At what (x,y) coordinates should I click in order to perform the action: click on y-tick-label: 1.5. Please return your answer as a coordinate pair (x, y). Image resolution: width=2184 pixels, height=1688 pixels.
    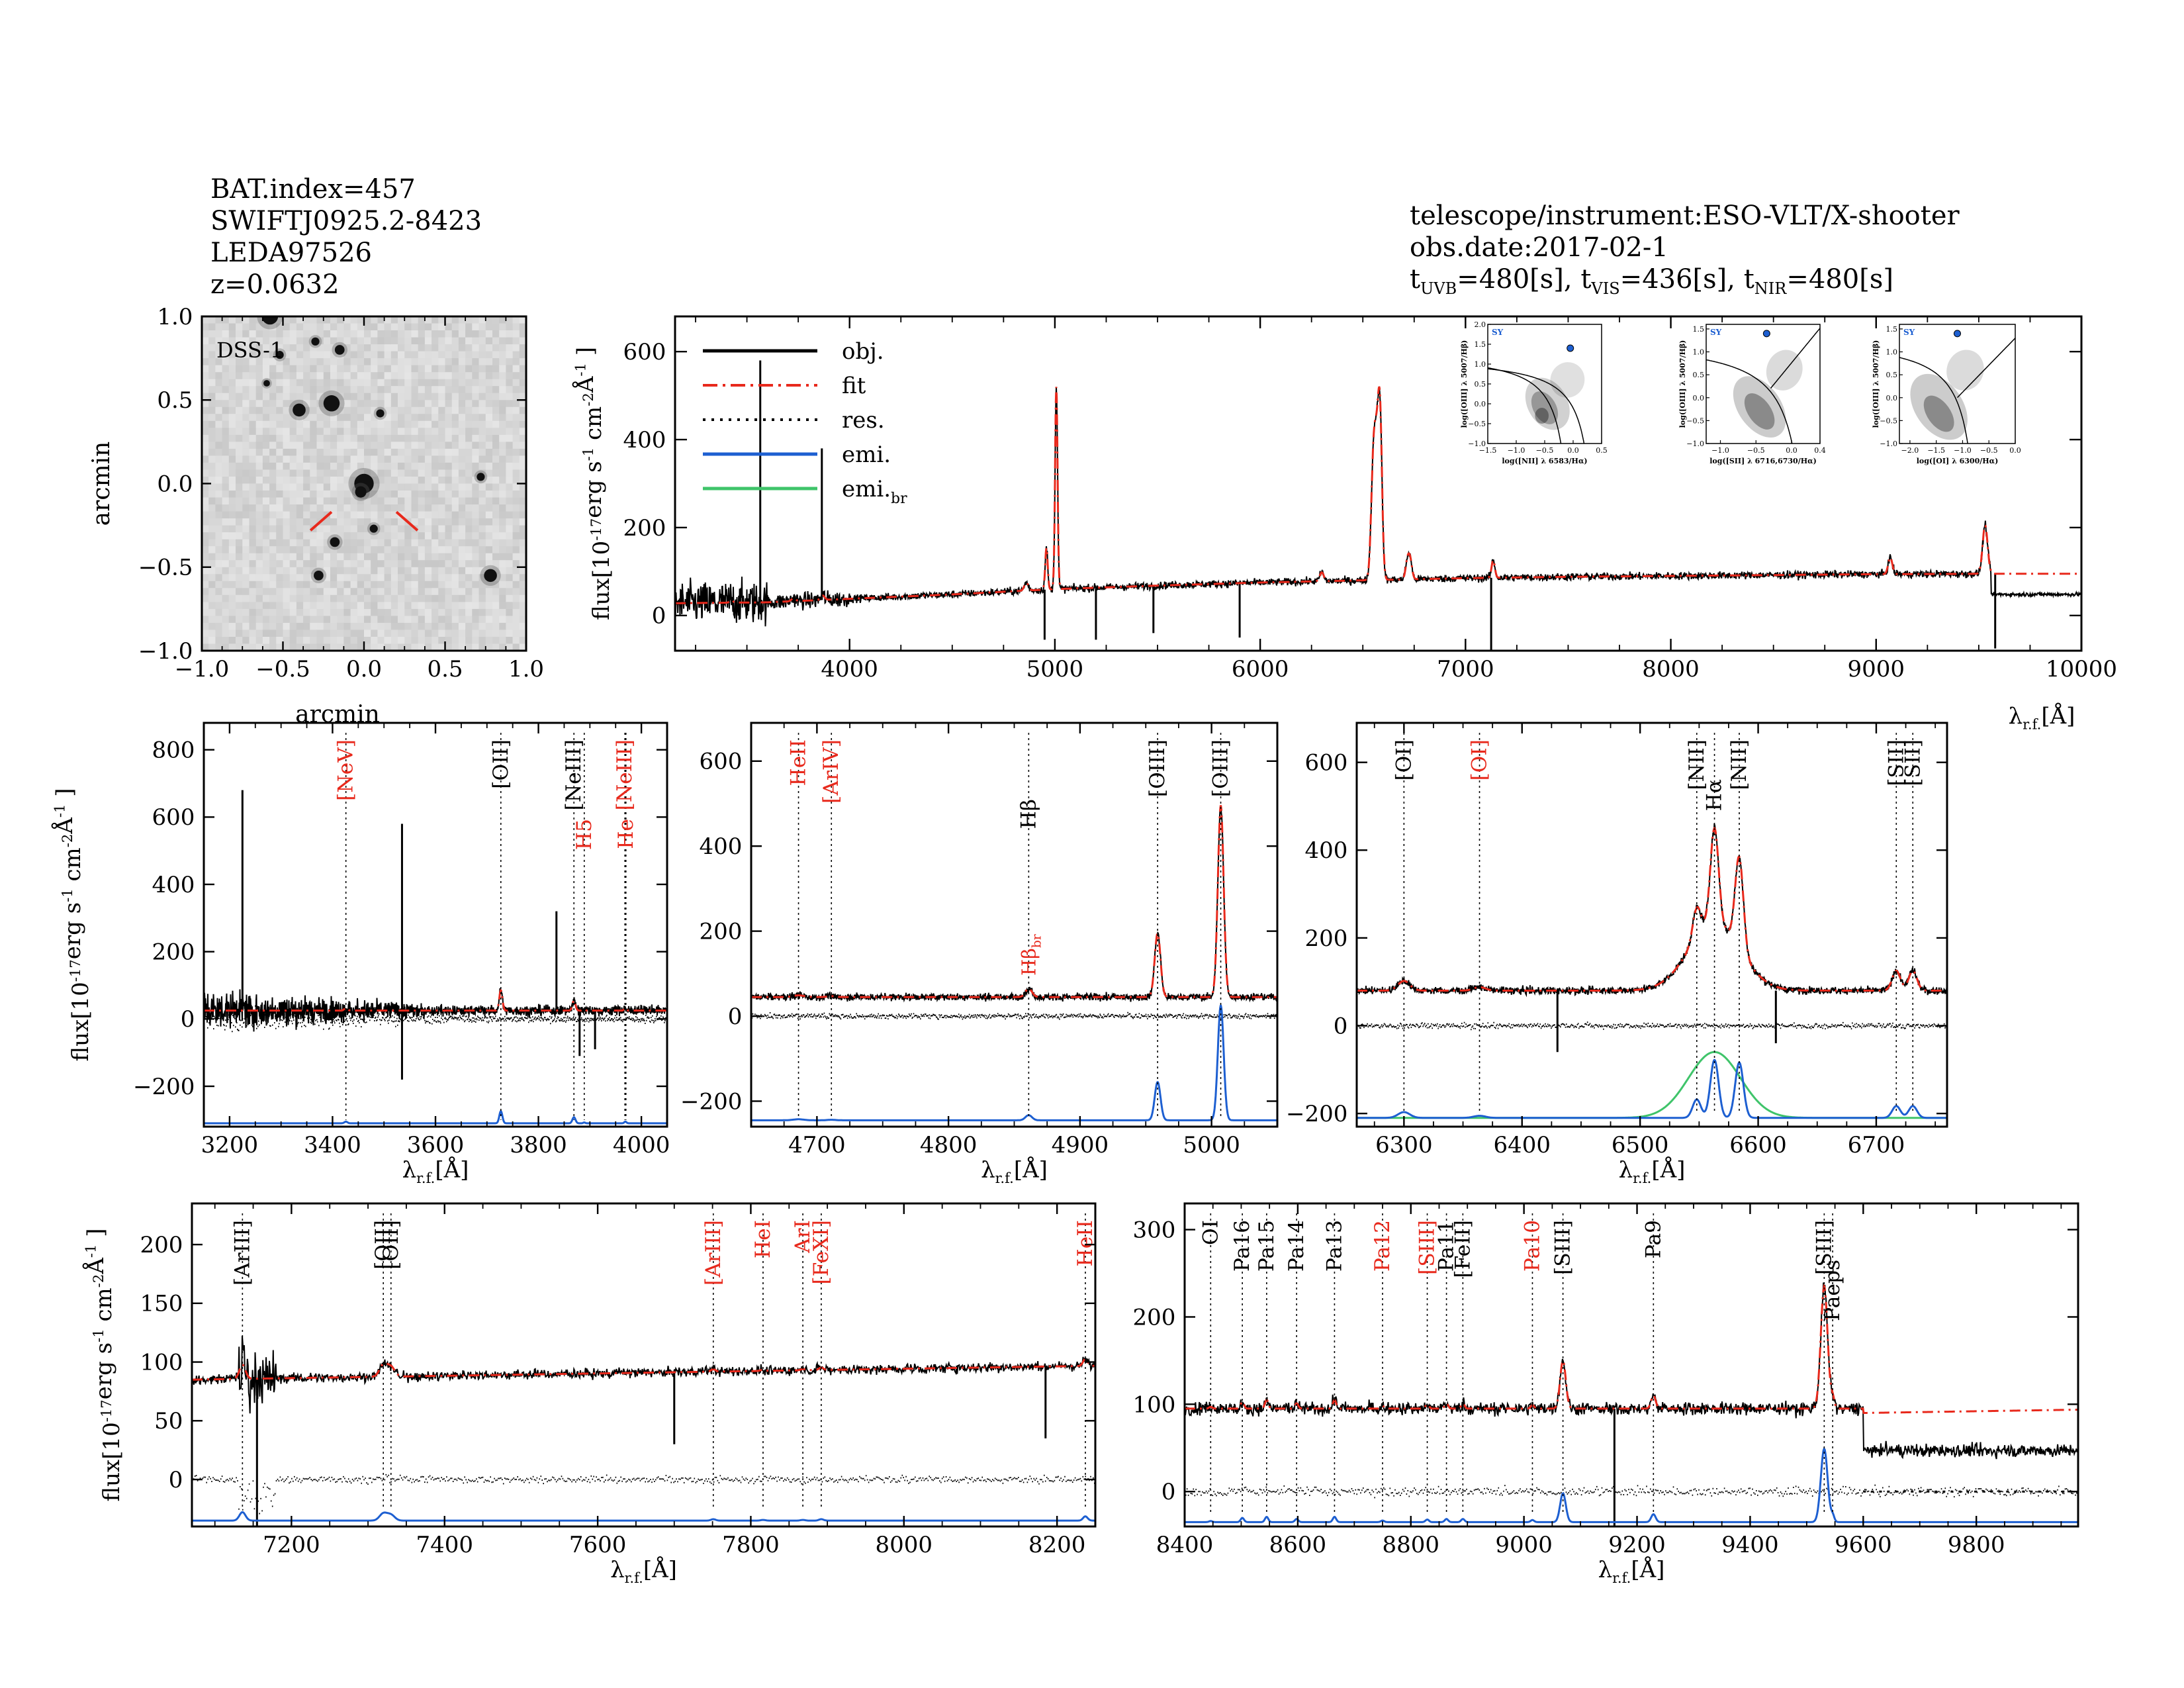
    Looking at the image, I should click on (1892, 329).